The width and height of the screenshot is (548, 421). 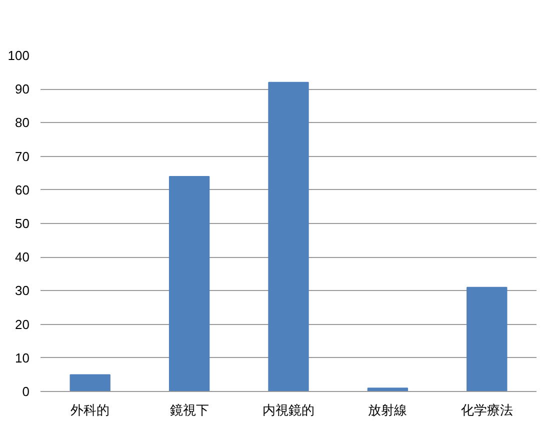 What do you see at coordinates (22, 290) in the screenshot?
I see `y-tick-label: 30` at bounding box center [22, 290].